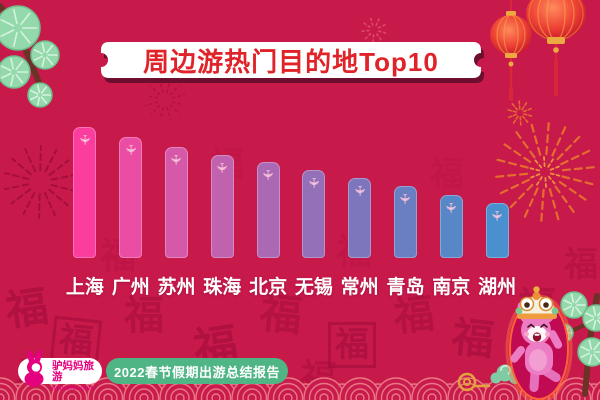  What do you see at coordinates (130, 287) in the screenshot?
I see `x-axis-label: 广州` at bounding box center [130, 287].